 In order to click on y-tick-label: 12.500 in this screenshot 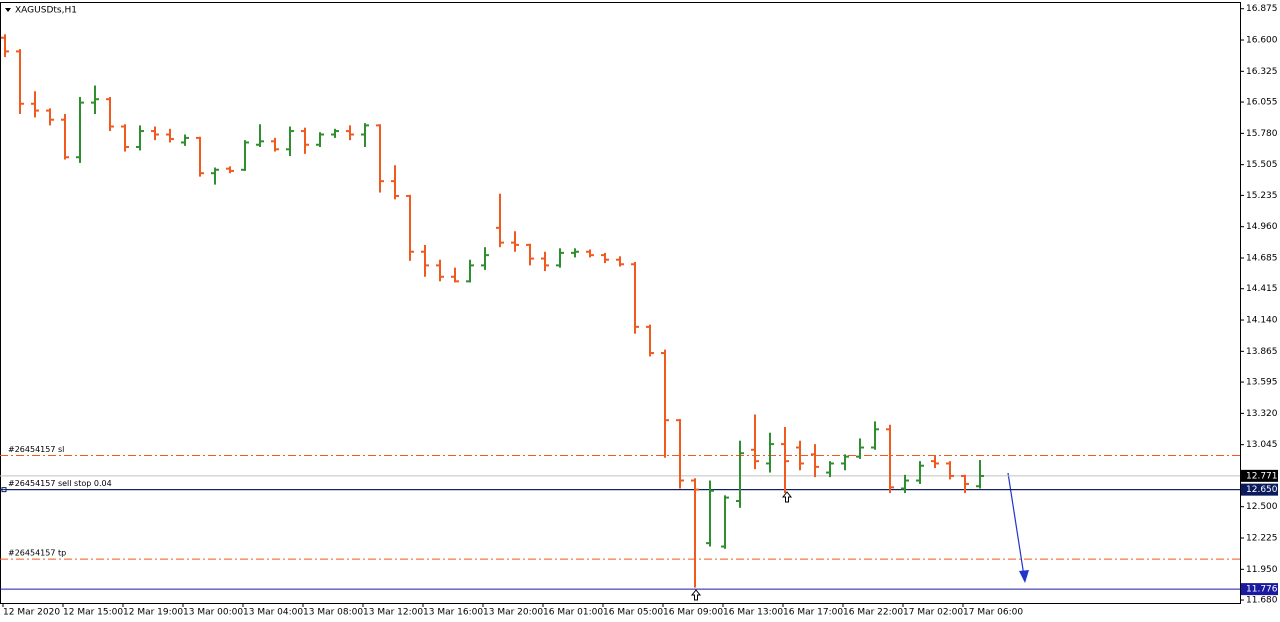, I will do `click(1262, 507)`.